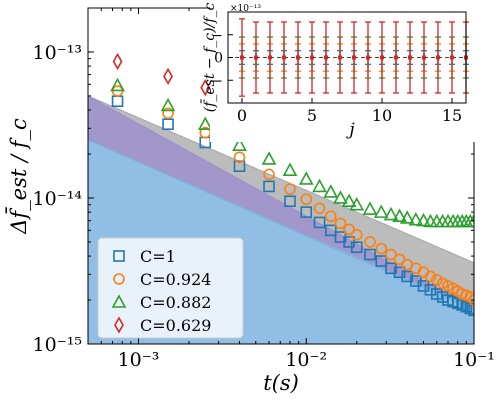 This screenshot has width=499, height=406. Describe the element at coordinates (245, 9) in the screenshot. I see `inset-scale-label: ×10⁻¹³` at that location.